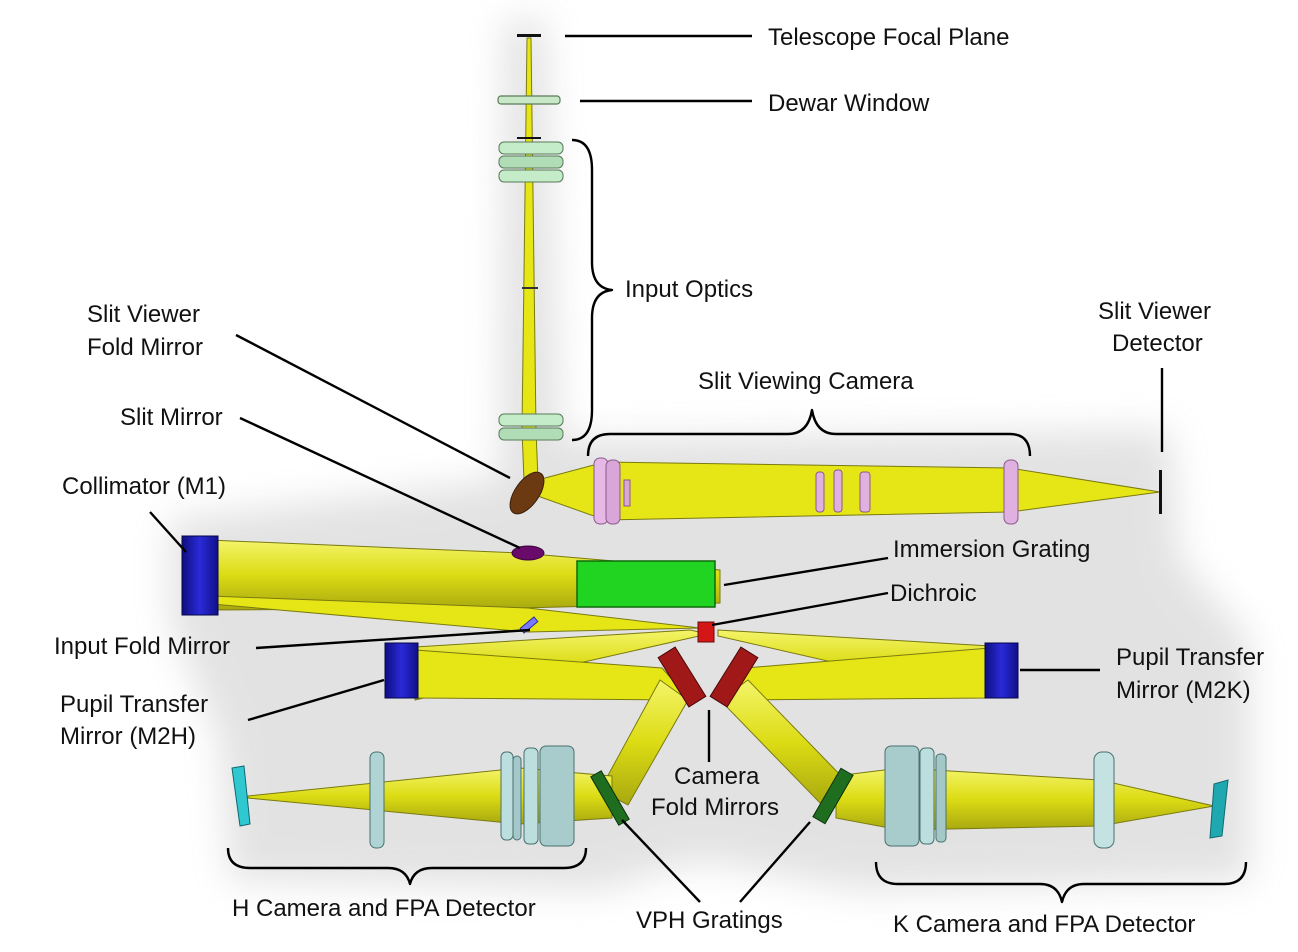 The image size is (1298, 952). What do you see at coordinates (1061, 882) in the screenshot?
I see `k-camera-brace` at bounding box center [1061, 882].